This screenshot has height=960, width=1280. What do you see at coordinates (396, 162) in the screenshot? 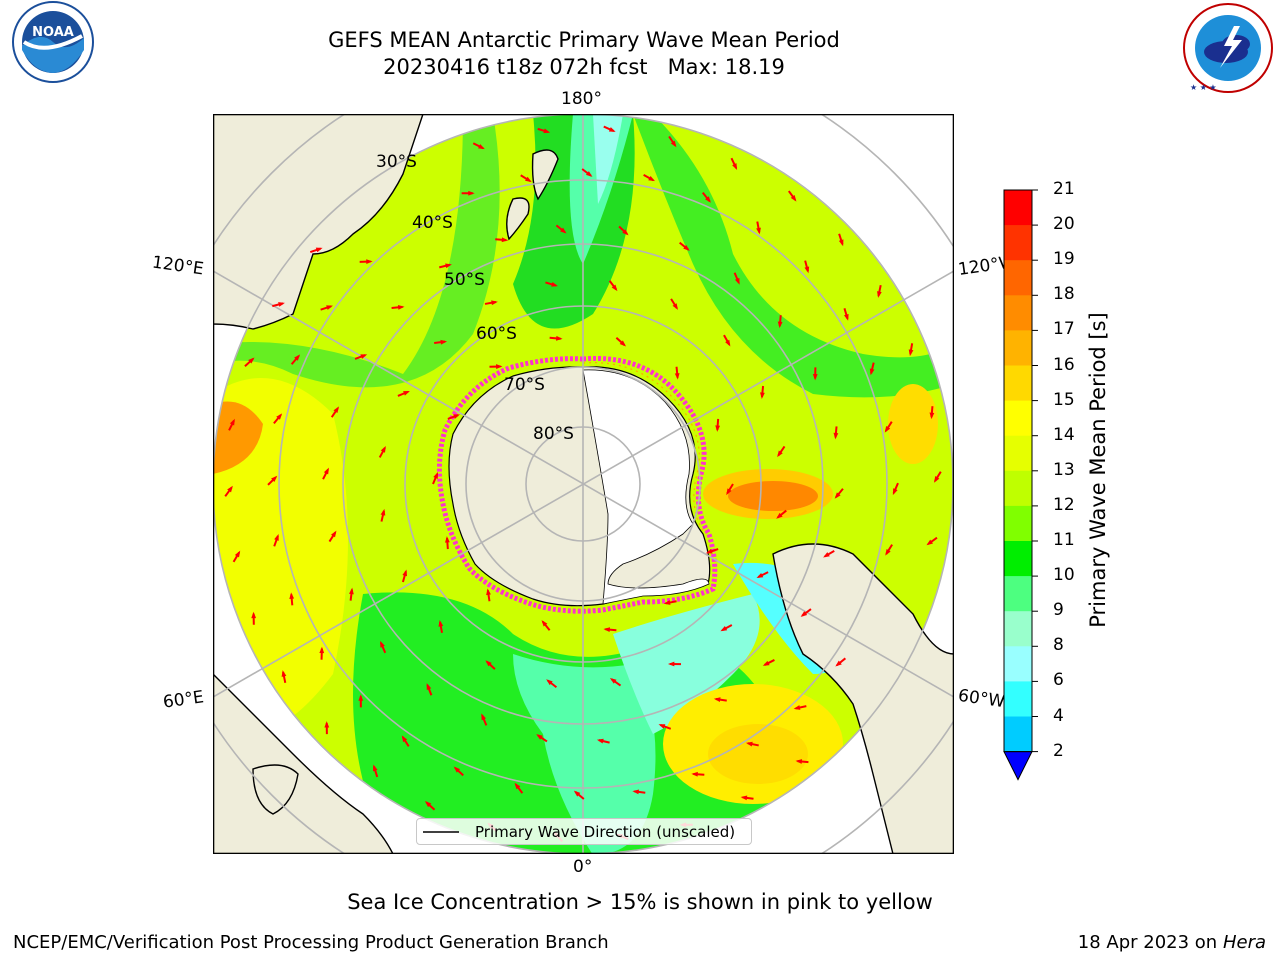
I see `lat-label-30s: 30°S` at bounding box center [396, 162].